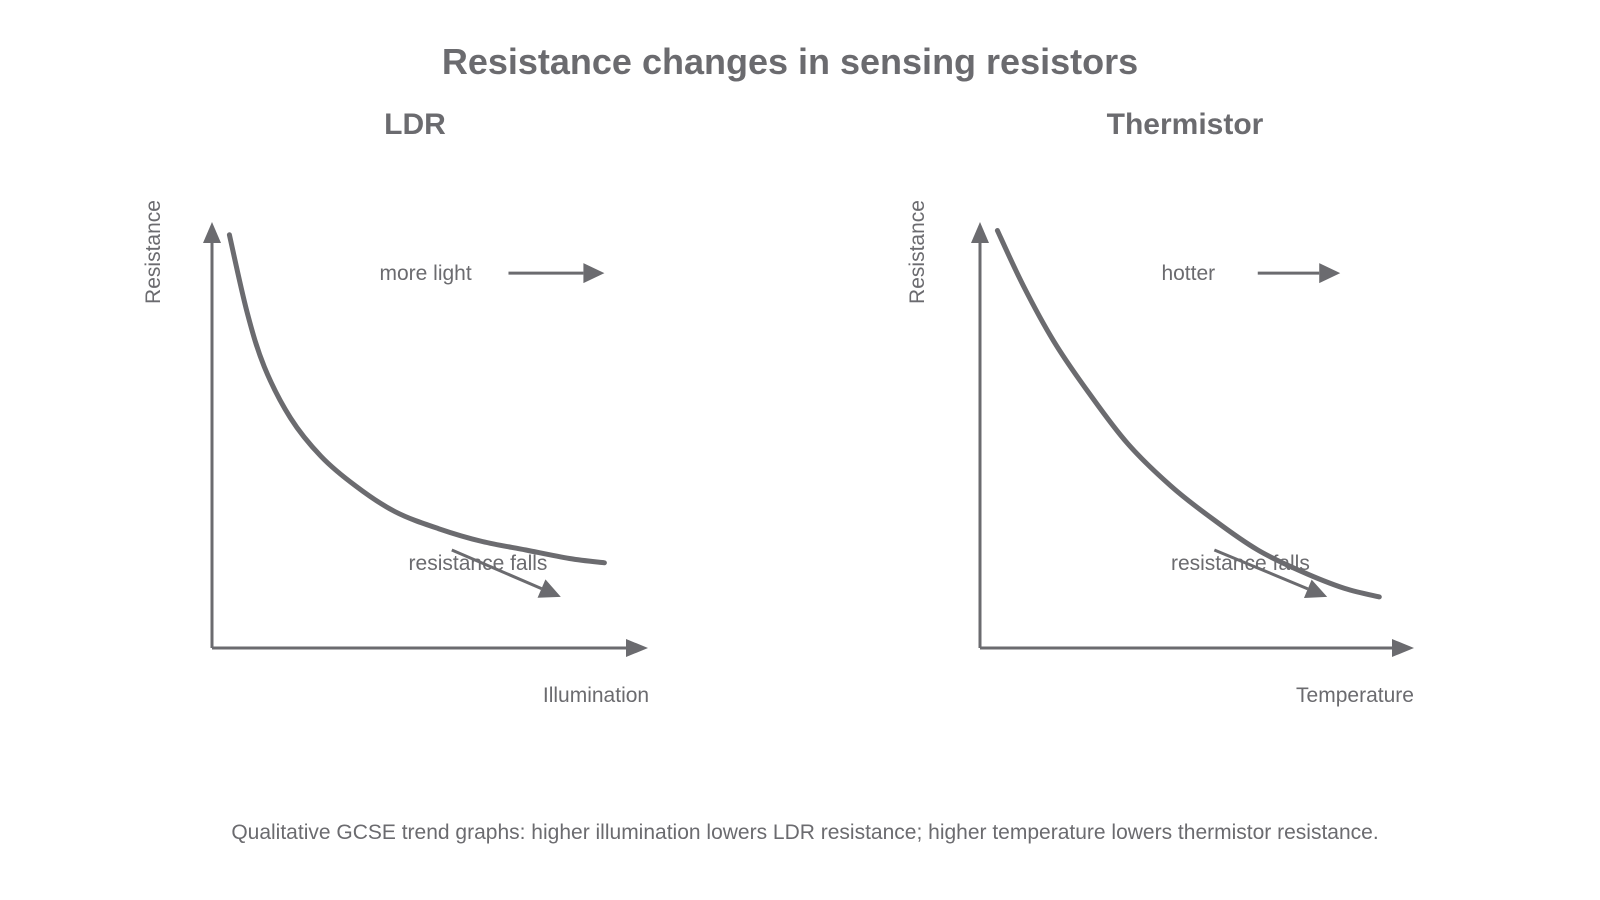 This screenshot has width=1600, height=900. I want to click on panel-ldr-curve, so click(416, 399).